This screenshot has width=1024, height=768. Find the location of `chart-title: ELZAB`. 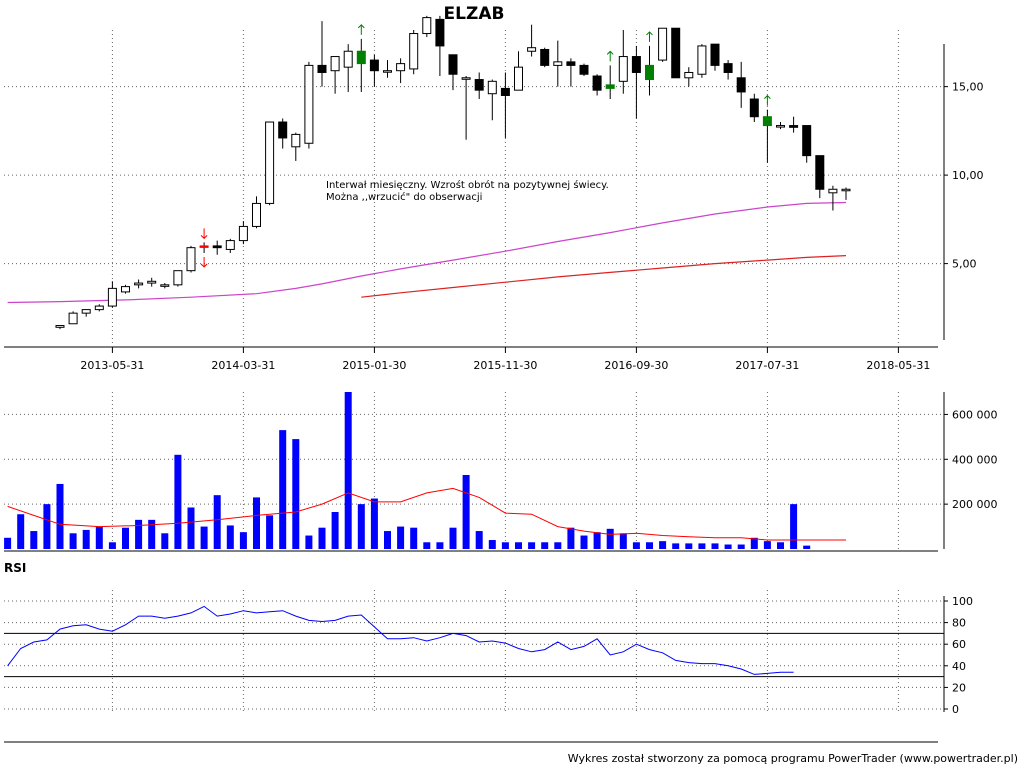

chart-title: ELZAB is located at coordinates (474, 14).